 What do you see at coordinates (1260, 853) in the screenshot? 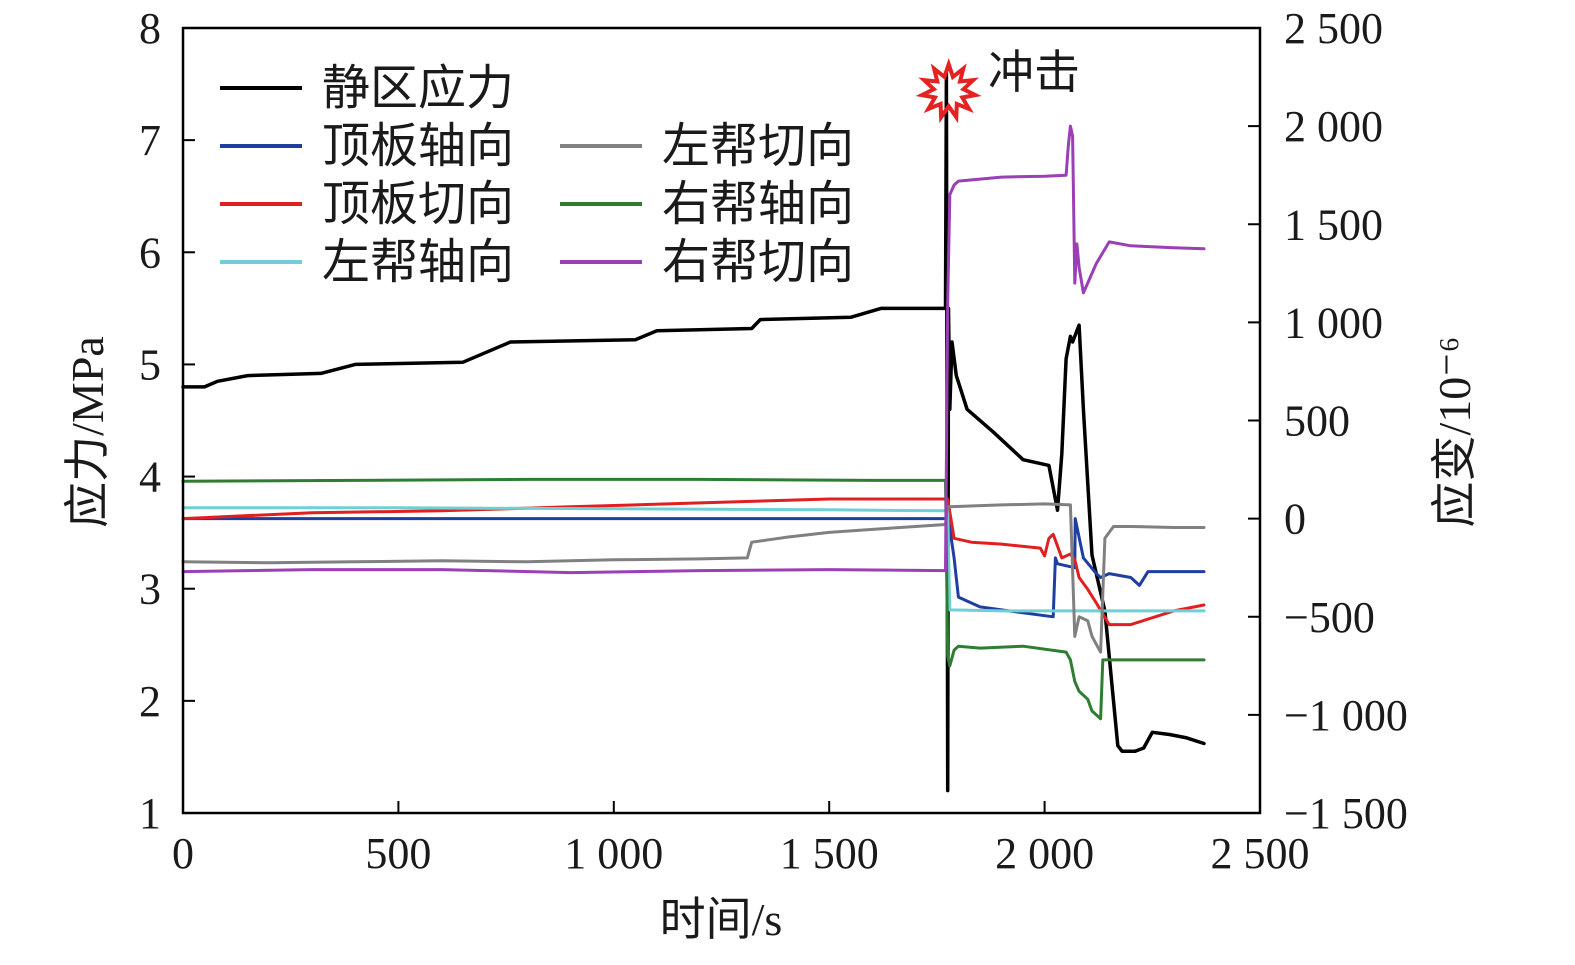
I see `x-tick-label: 2 500` at bounding box center [1260, 853].